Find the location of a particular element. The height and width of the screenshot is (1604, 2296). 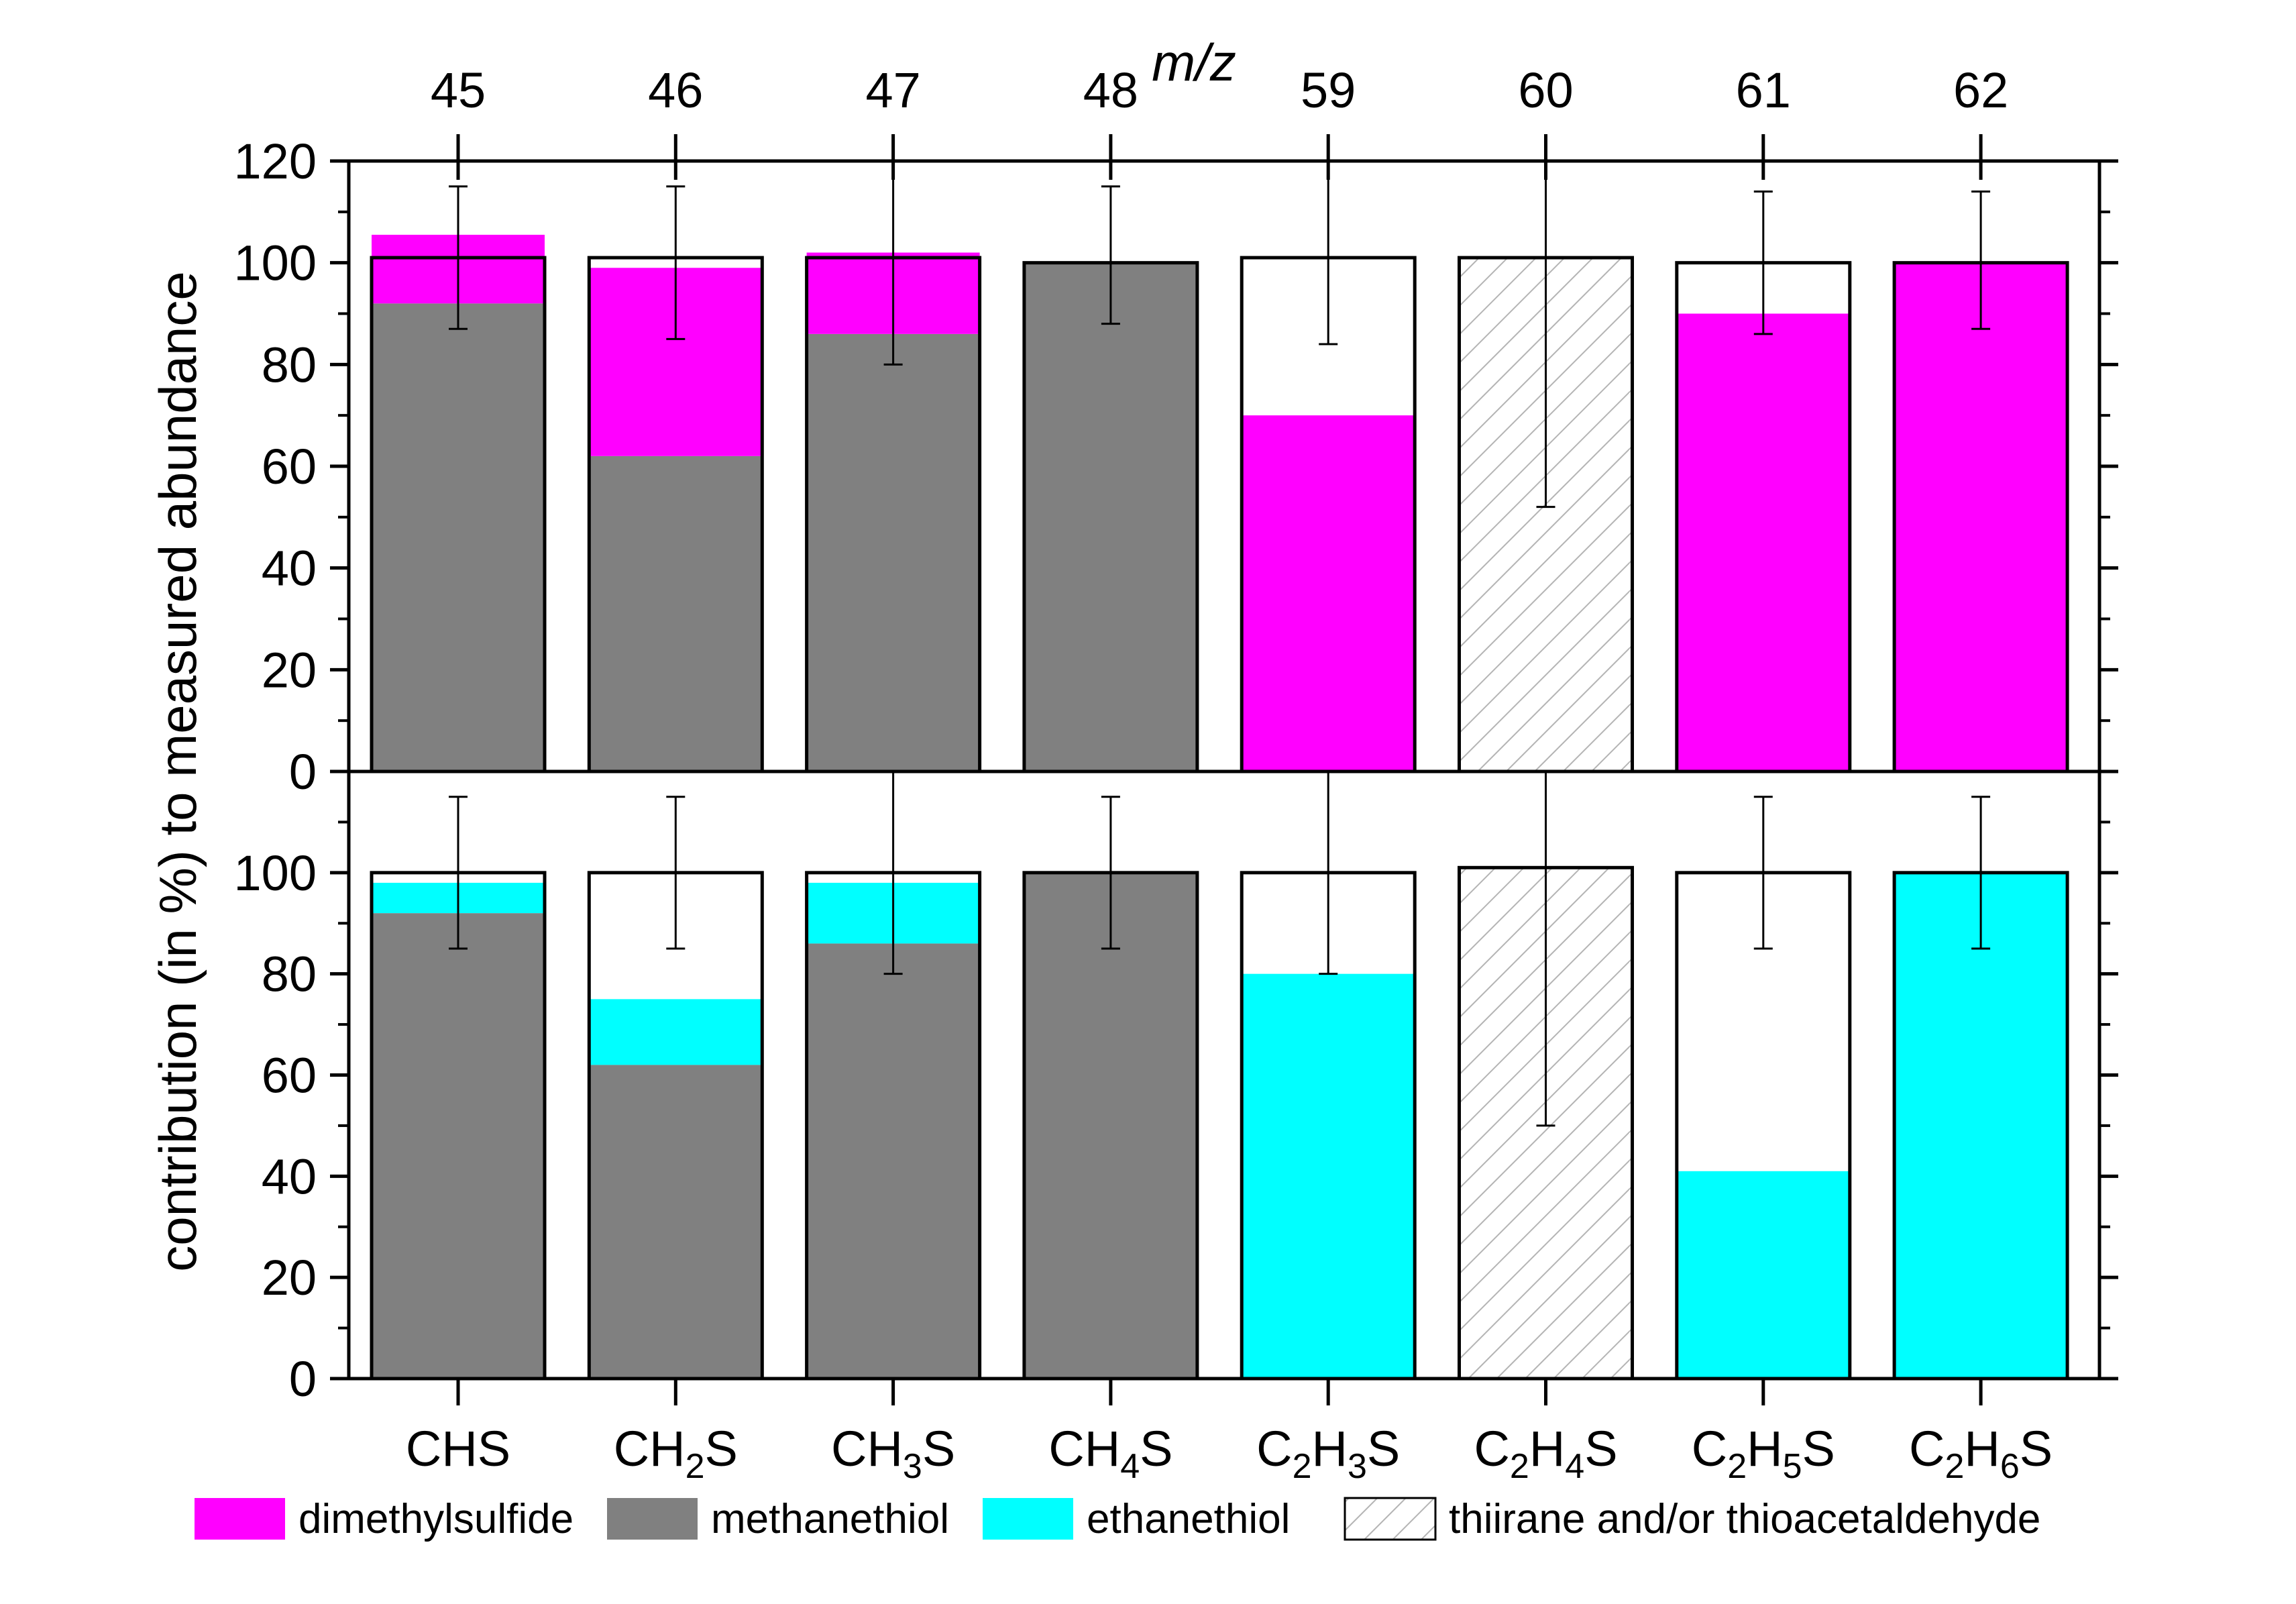

mz-tick-label: 61 is located at coordinates (1764, 90).